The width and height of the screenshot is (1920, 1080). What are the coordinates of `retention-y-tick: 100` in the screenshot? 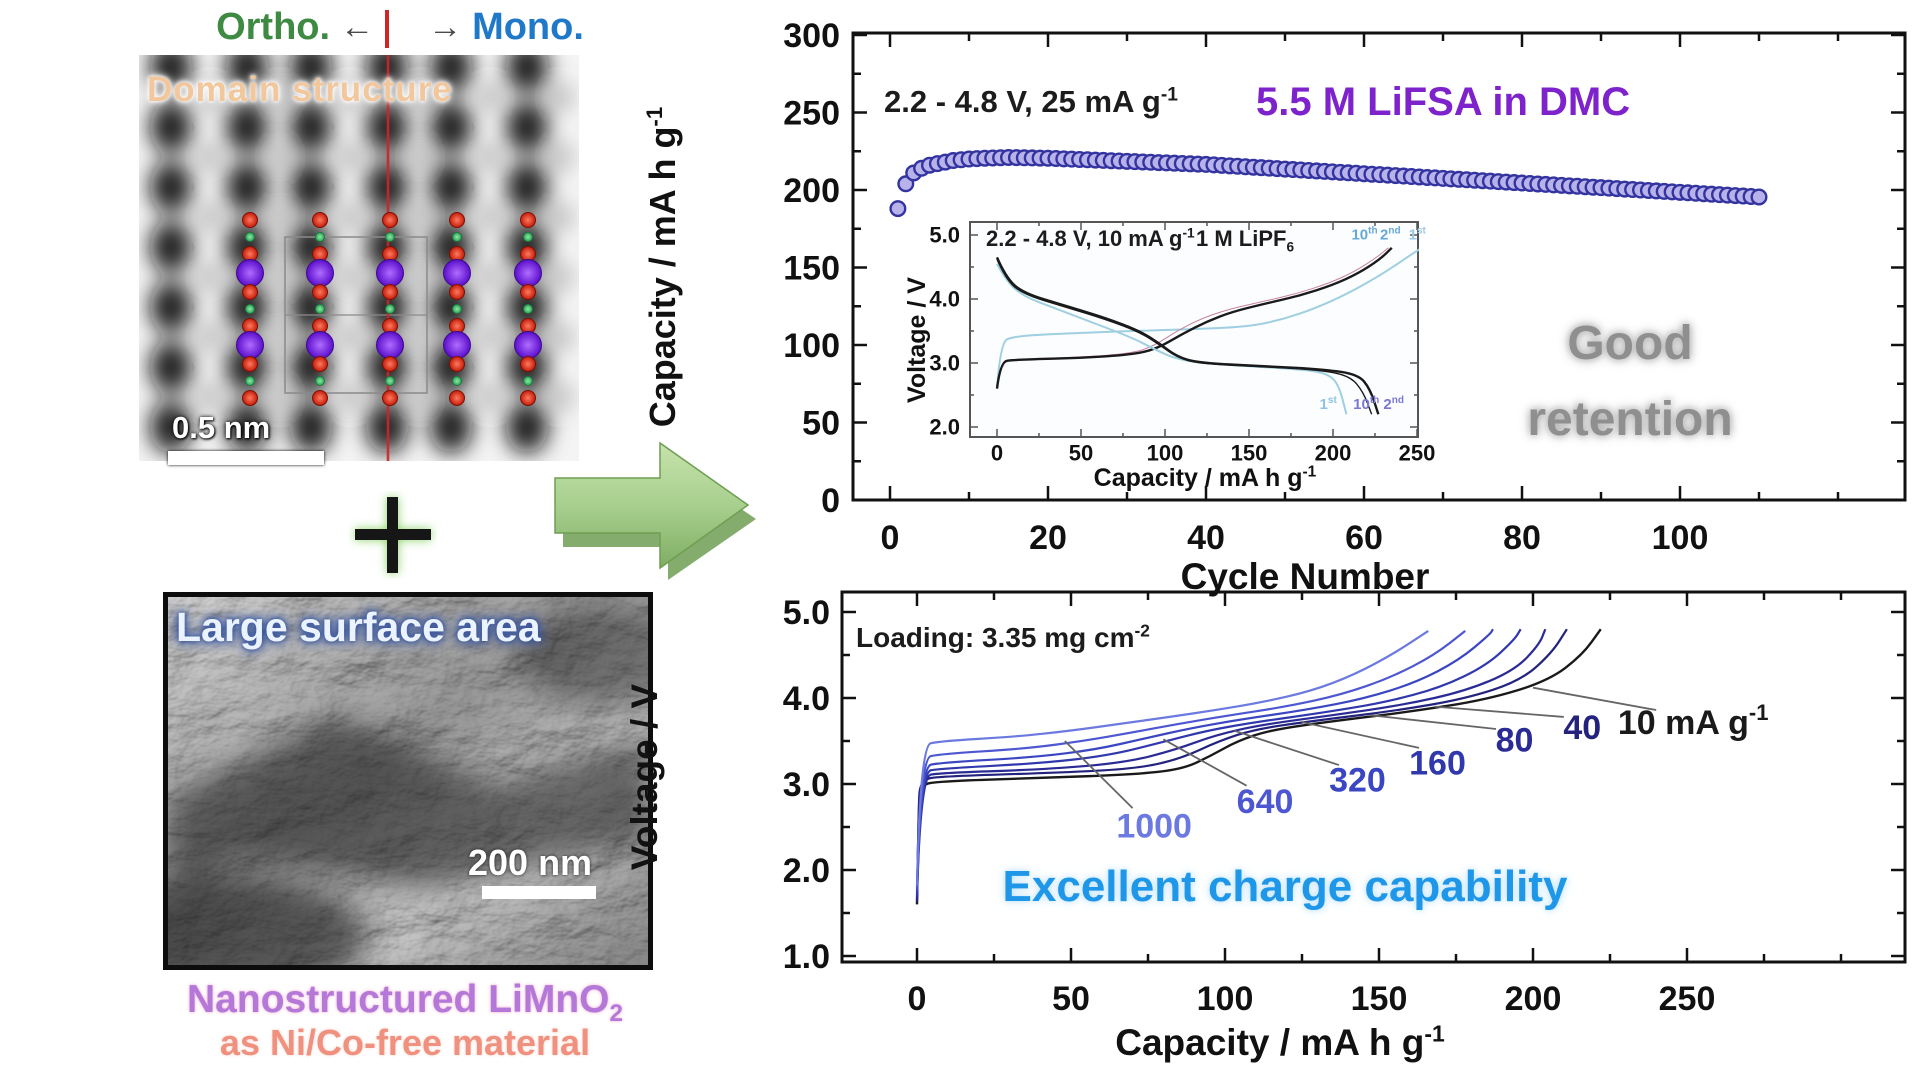 It's located at (811, 346).